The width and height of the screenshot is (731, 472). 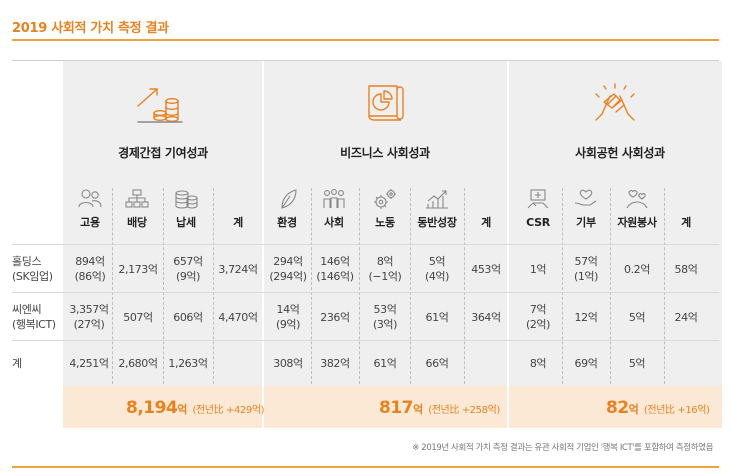 I want to click on col-tax: 납세, so click(x=186, y=209).